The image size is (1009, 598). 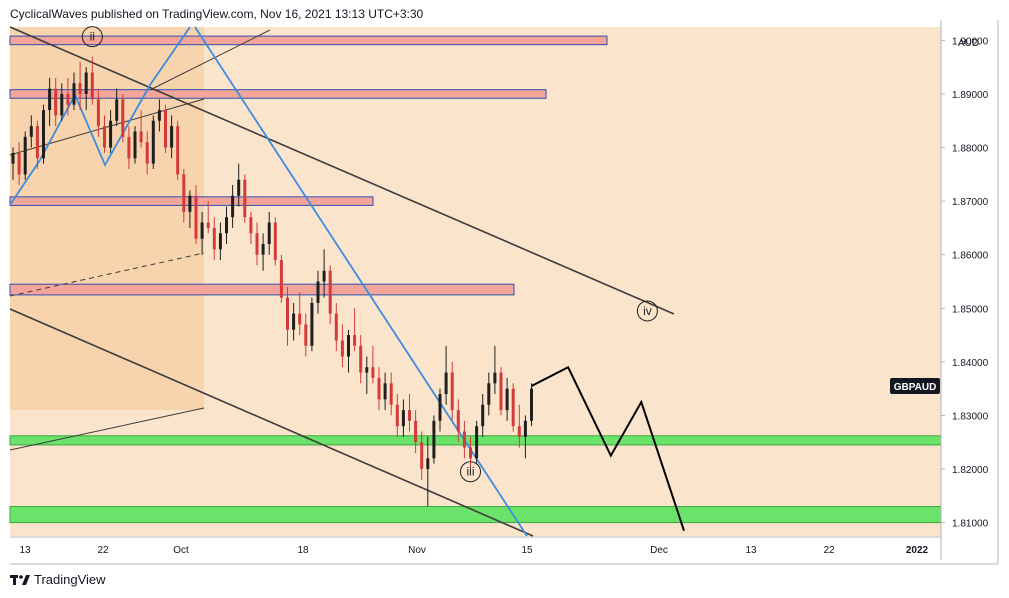 I want to click on price-tick-label: 1.90000, so click(x=970, y=41).